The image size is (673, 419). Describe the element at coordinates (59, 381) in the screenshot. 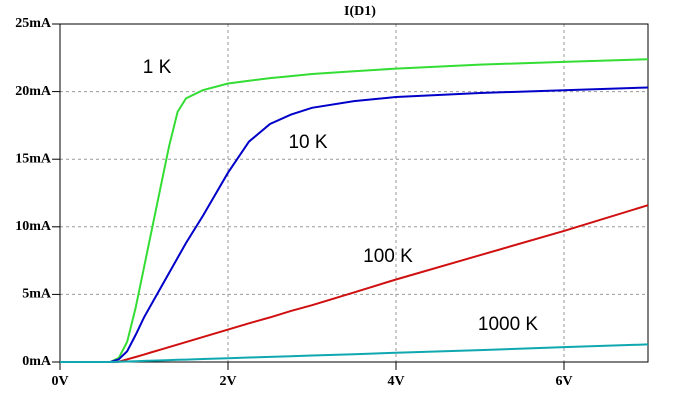

I see `x-tick-label: 0V` at that location.